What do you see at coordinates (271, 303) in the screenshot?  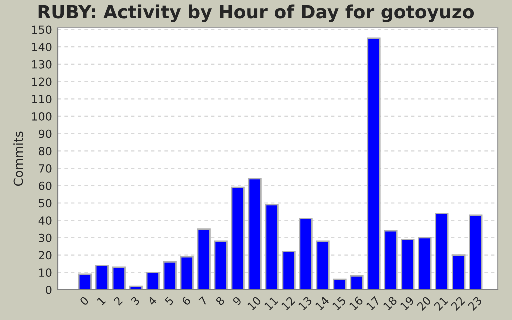 I see `x-tick-label: 11` at bounding box center [271, 303].